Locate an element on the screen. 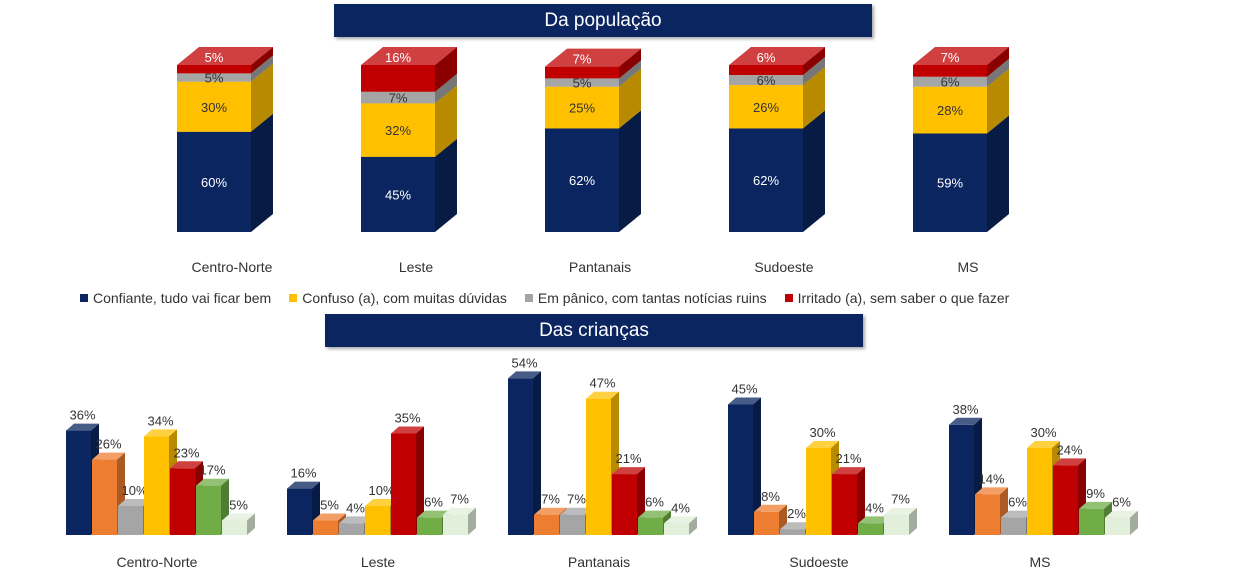 This screenshot has width=1240, height=579. data-label-children-ms-4: 24% is located at coordinates (1069, 449).